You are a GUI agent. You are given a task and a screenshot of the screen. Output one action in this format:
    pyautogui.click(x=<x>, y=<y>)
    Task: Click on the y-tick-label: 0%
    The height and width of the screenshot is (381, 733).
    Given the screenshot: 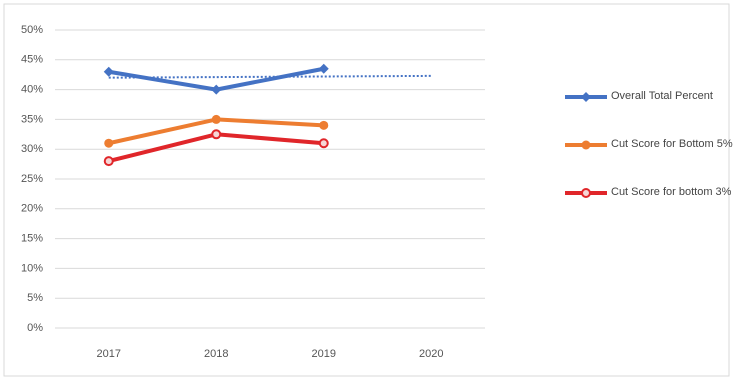 What is the action you would take?
    pyautogui.click(x=35, y=328)
    